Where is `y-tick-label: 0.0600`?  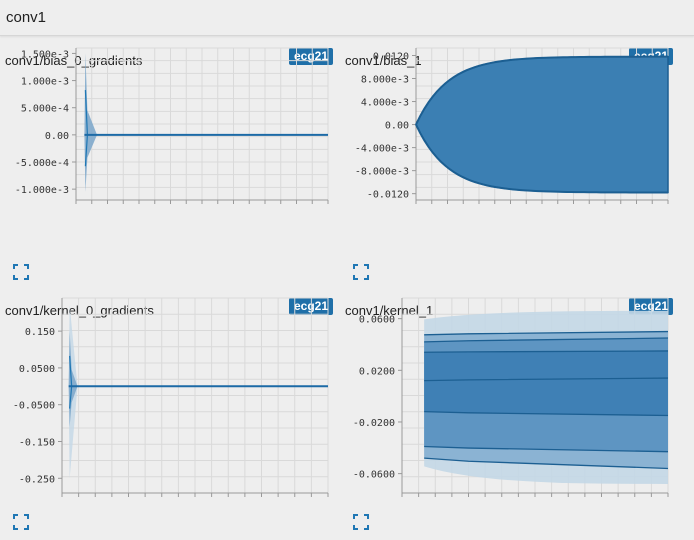
y-tick-label: 0.0600 is located at coordinates (377, 320).